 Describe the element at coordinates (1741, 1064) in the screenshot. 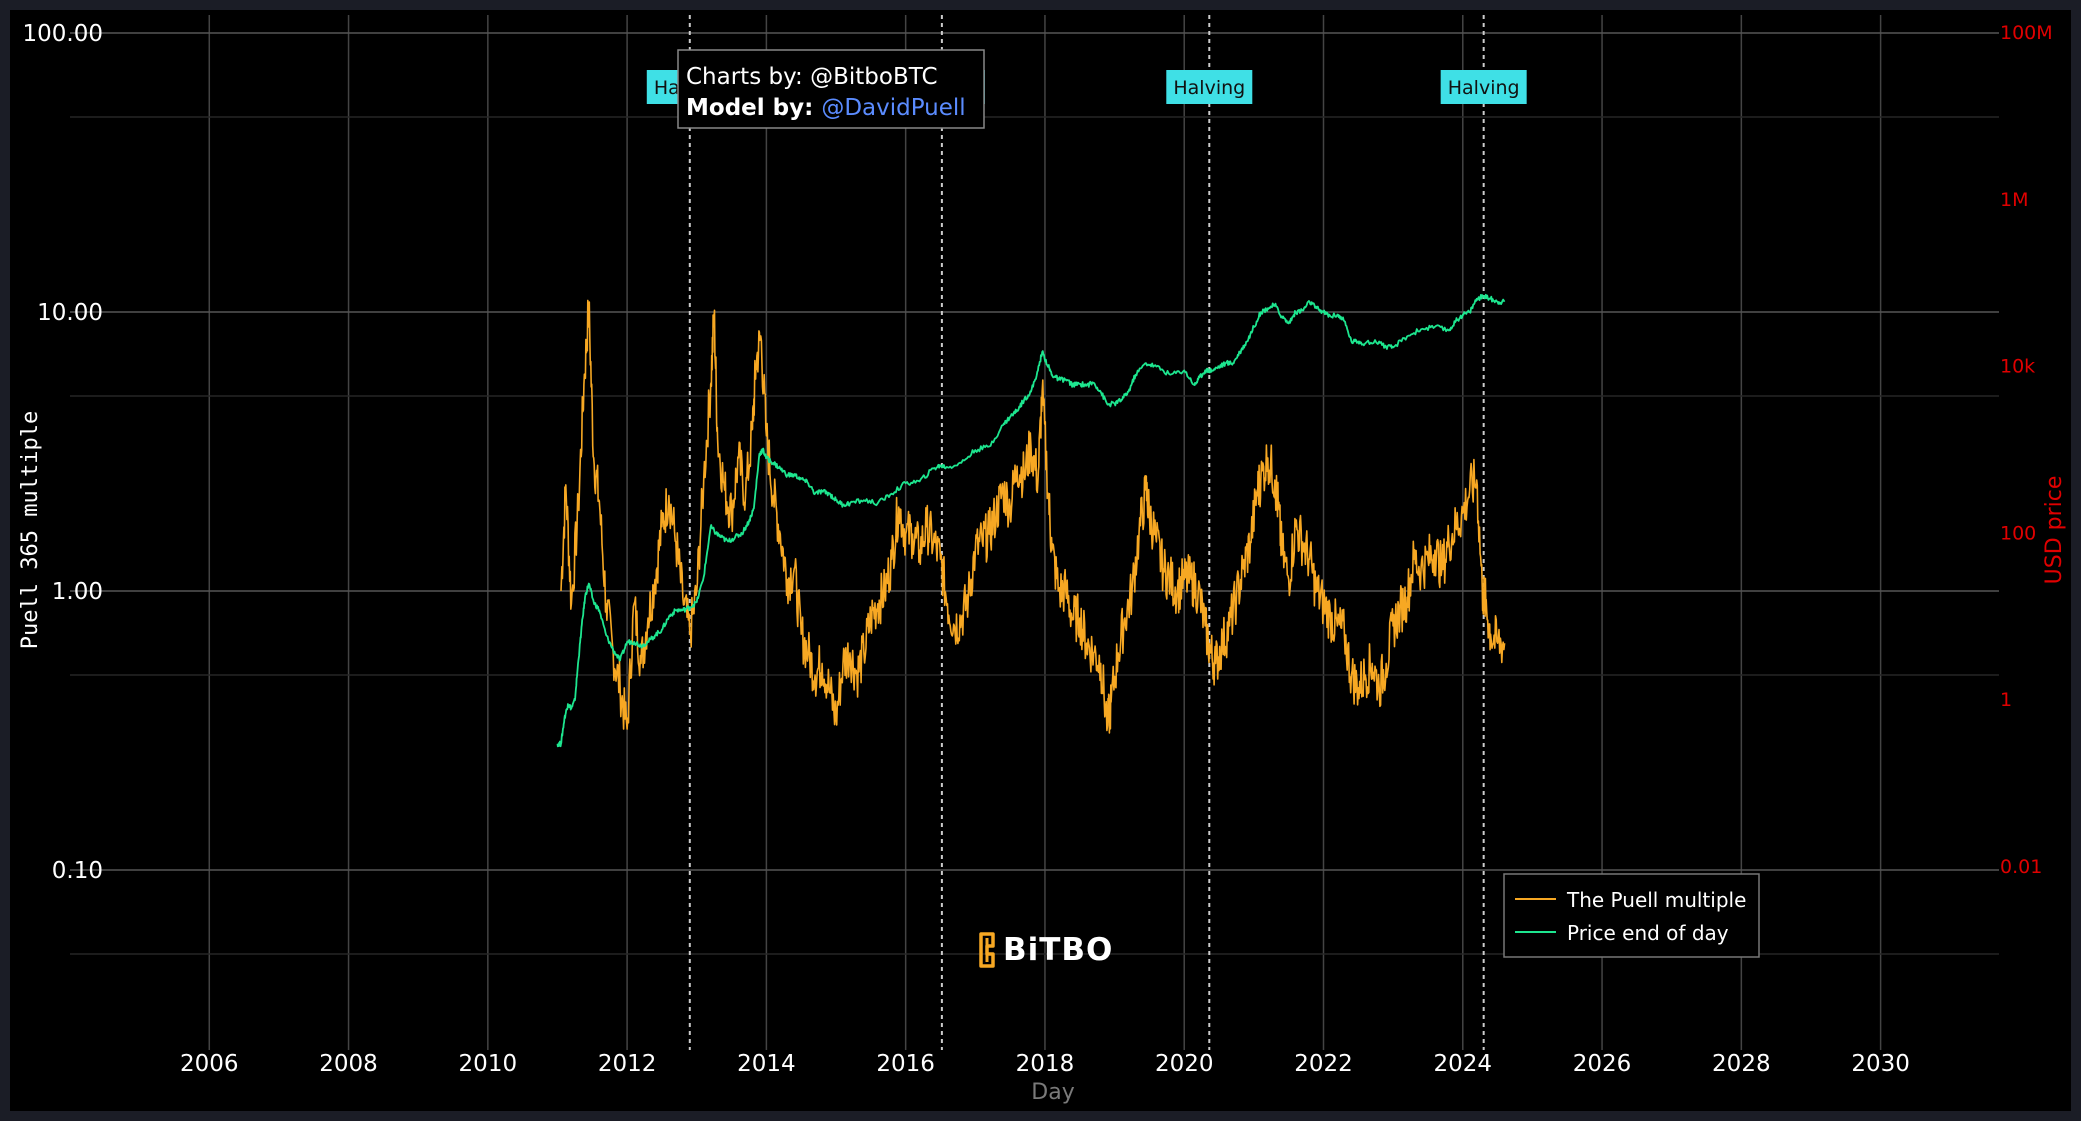

I see `x-tick-label: 2028` at that location.